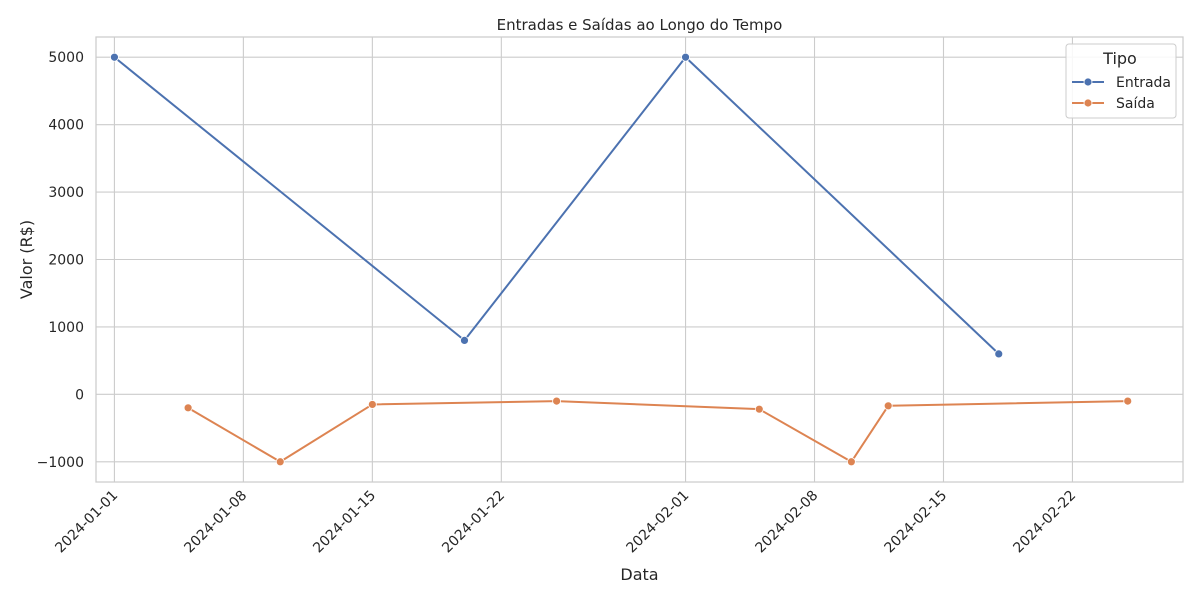 This screenshot has width=1200, height=600. What do you see at coordinates (26, 259) in the screenshot?
I see `y-axis-label: Valor (R$)` at bounding box center [26, 259].